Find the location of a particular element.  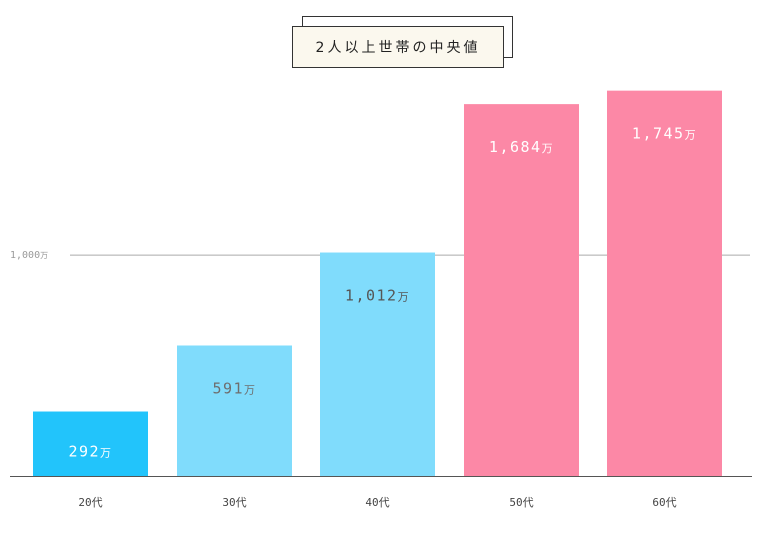

bar-value-label-4: 1,684万 is located at coordinates (521, 147).